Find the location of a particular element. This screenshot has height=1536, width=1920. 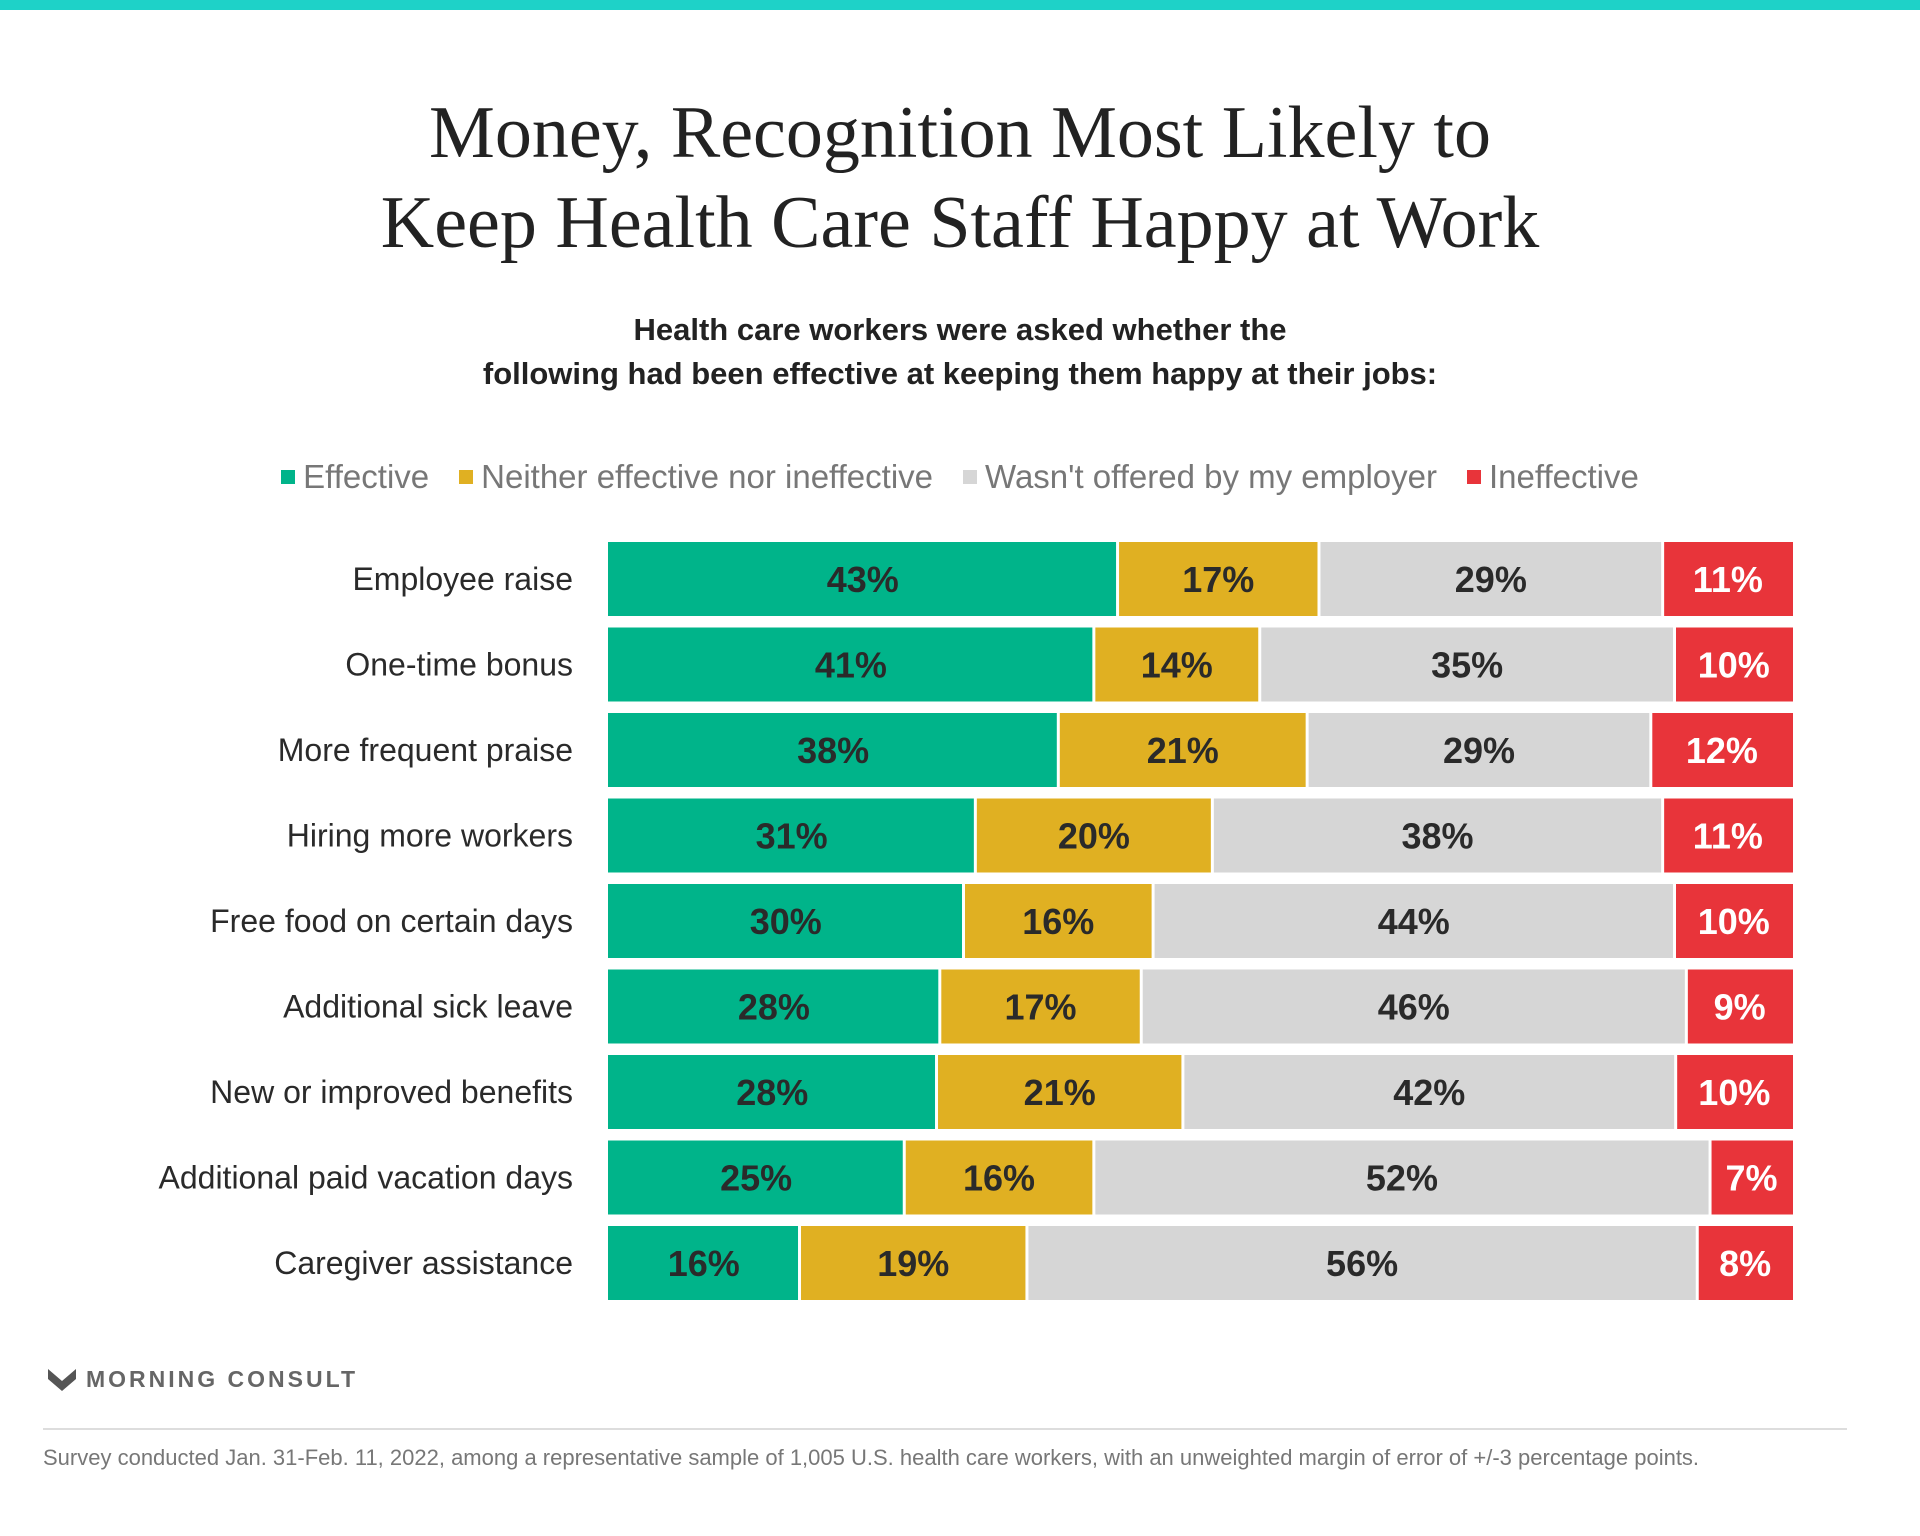

legend-item-ineffective: Ineffective is located at coordinates (1553, 477).